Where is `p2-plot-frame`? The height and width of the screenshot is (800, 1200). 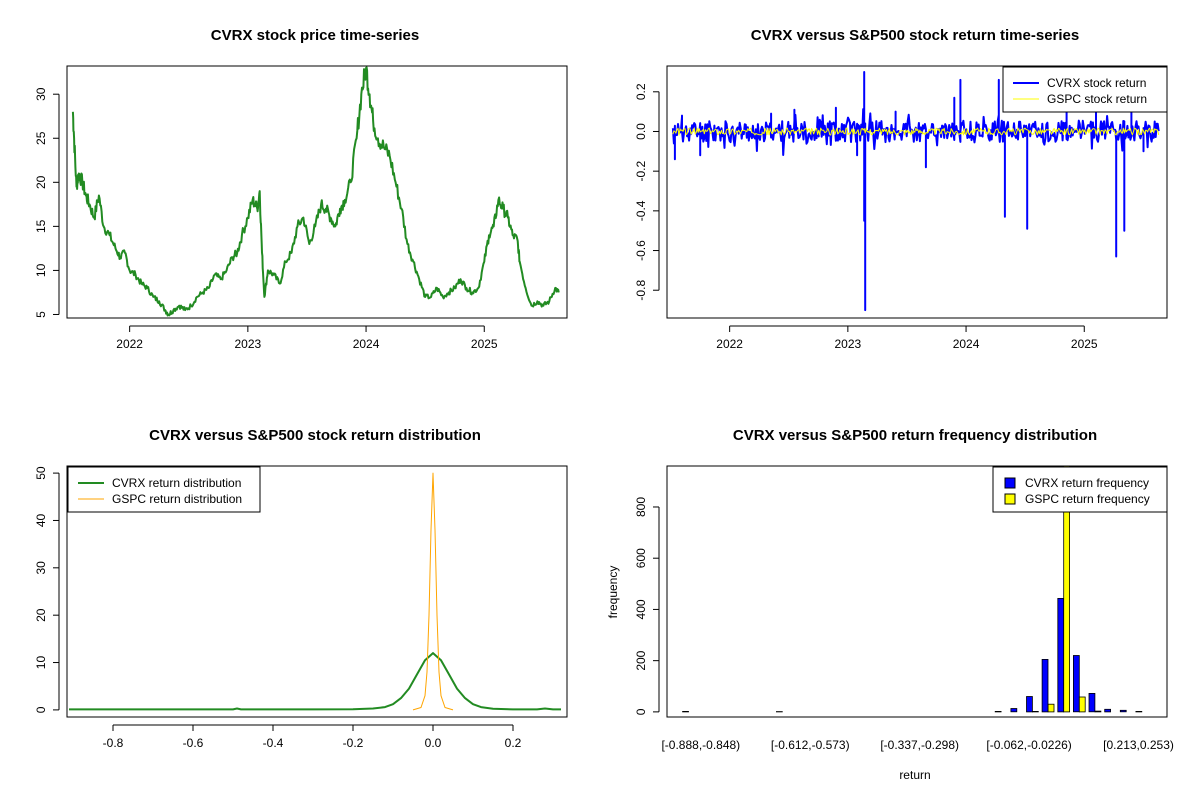
p2-plot-frame is located at coordinates (917, 192).